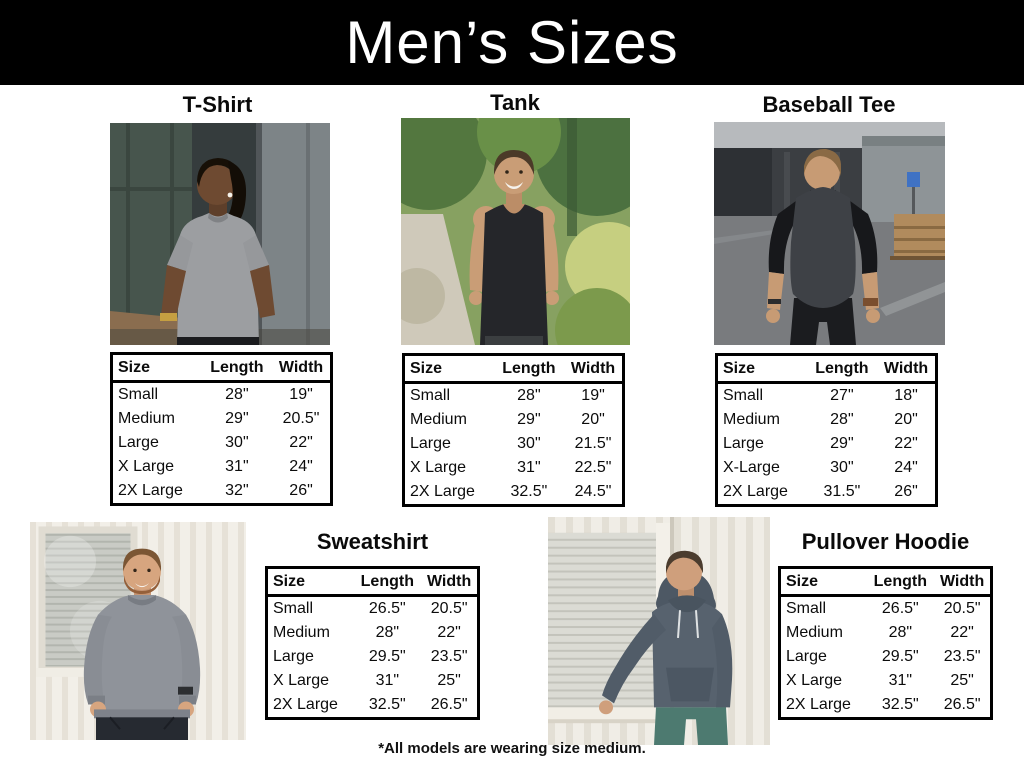 The image size is (1024, 764). What do you see at coordinates (222, 467) in the screenshot?
I see `size-row: X Large 31" 24"` at bounding box center [222, 467].